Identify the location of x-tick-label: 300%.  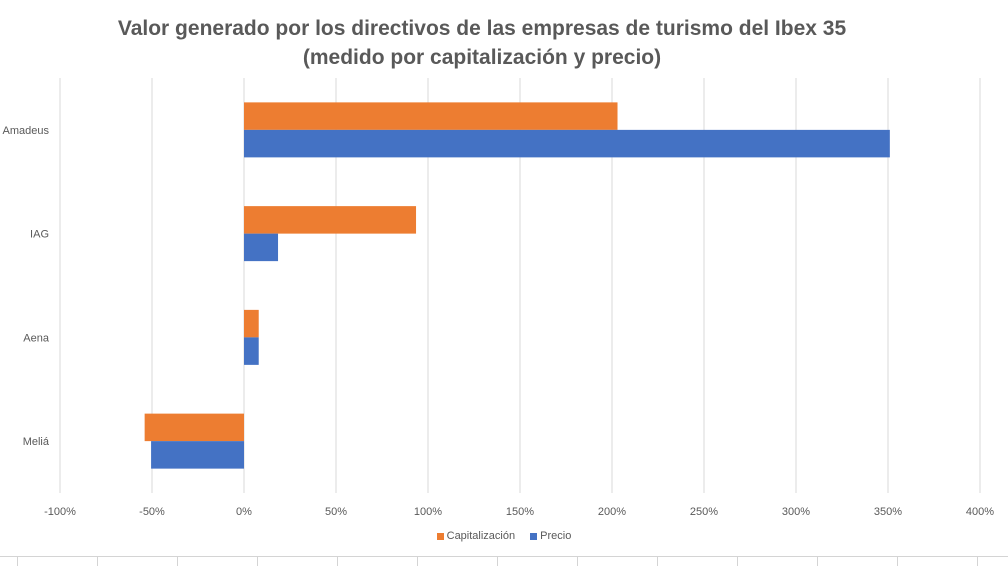
(796, 512).